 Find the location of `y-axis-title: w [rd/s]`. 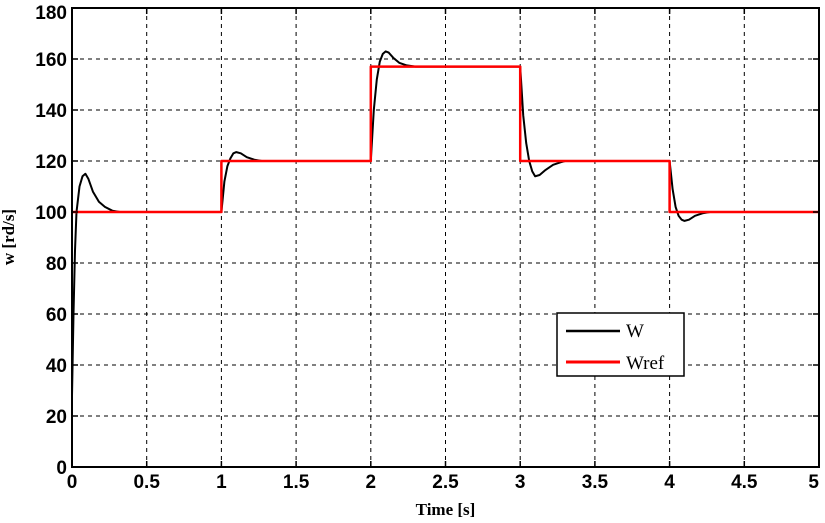

y-axis-title: w [rd/s] is located at coordinates (9, 237).